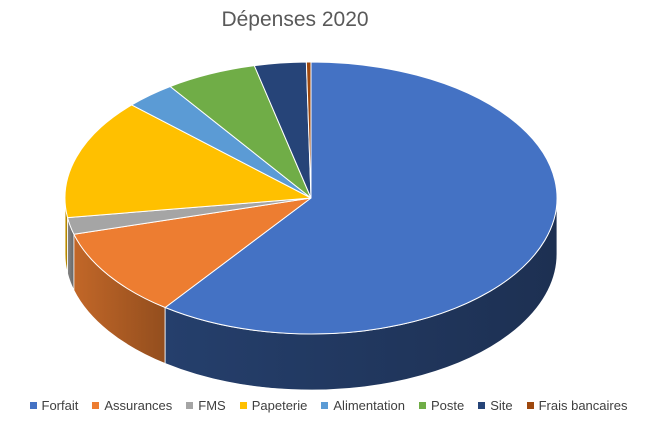 The height and width of the screenshot is (431, 657). I want to click on legend-label: Poste, so click(447, 405).